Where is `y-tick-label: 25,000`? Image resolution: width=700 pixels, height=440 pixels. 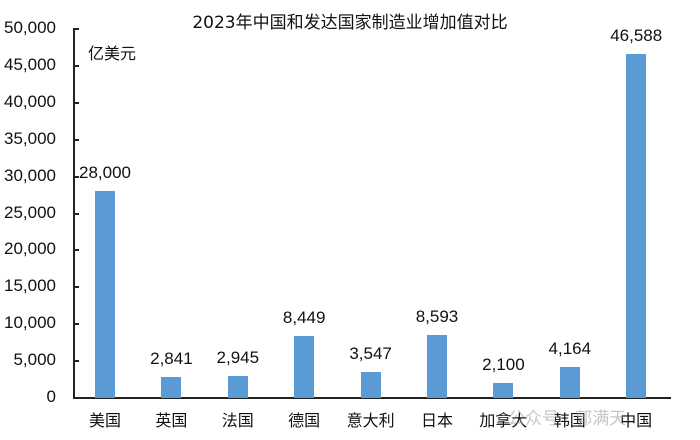
y-tick-label: 25,000 is located at coordinates (30, 212).